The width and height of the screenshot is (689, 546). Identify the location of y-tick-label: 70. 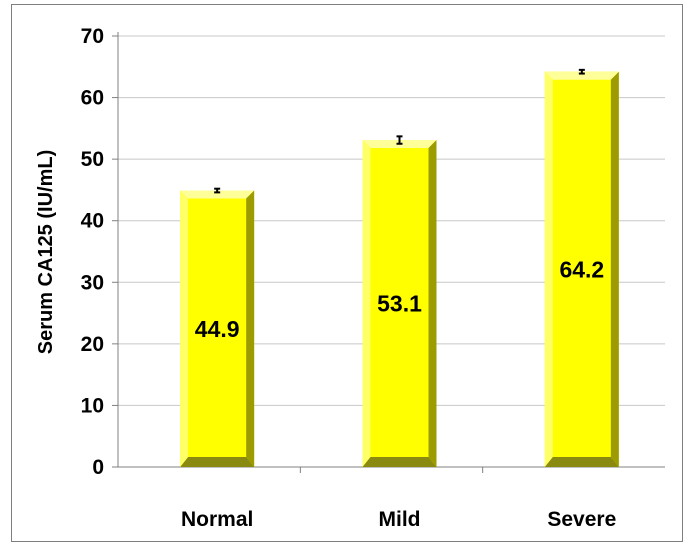
(92, 36).